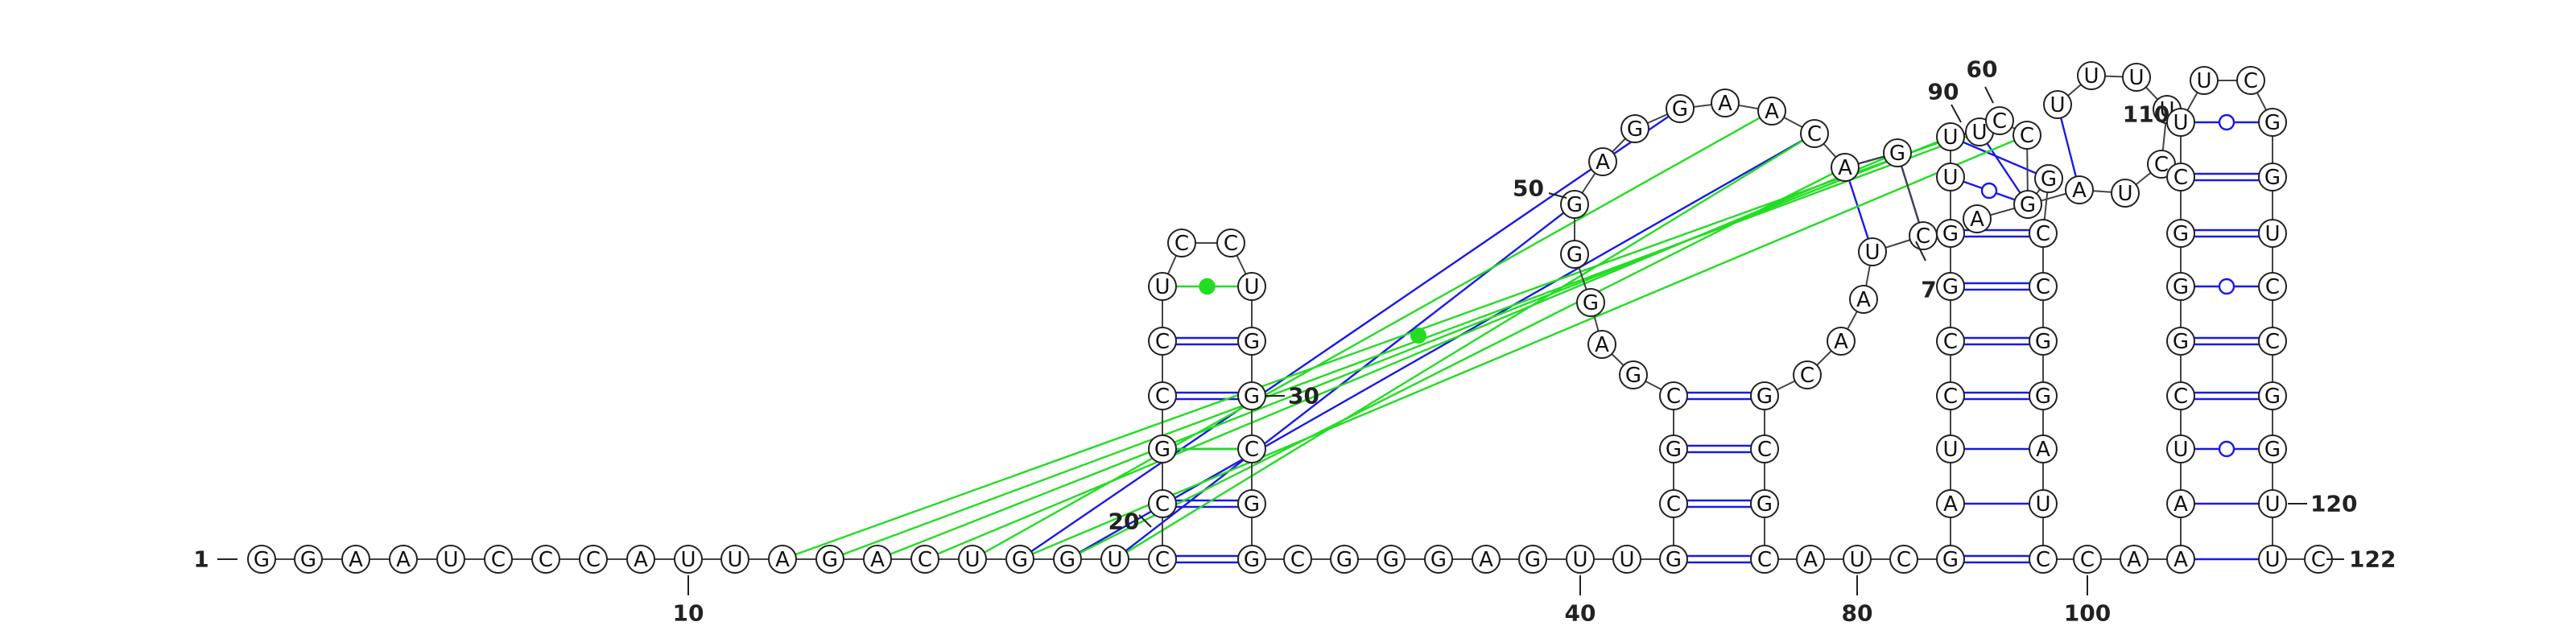 Image resolution: width=2576 pixels, height=630 pixels. I want to click on nucleotide-multiloop-13: U, so click(1872, 251).